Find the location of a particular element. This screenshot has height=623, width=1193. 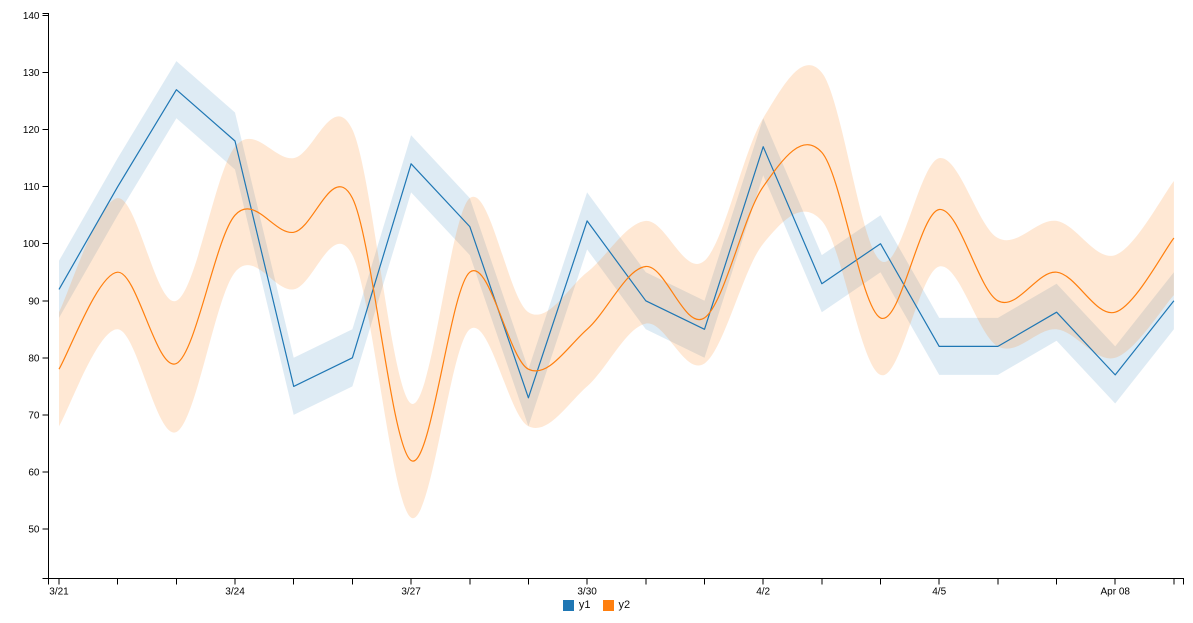

x-axis-domain is located at coordinates (616, 581).